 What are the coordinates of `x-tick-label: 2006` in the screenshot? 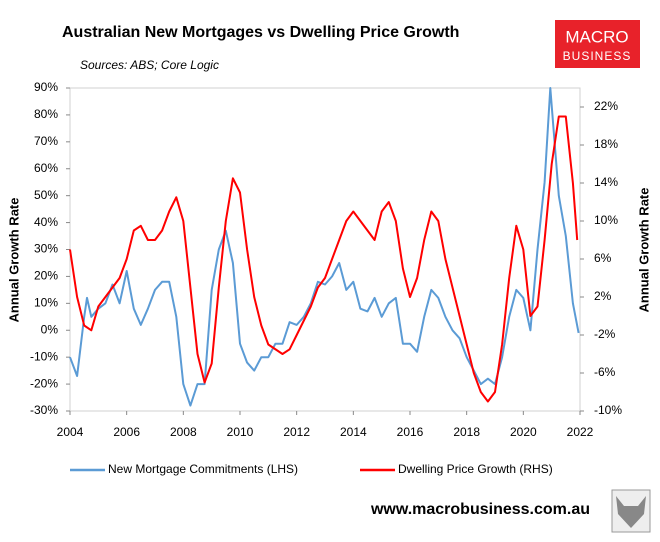 It's located at (126, 432).